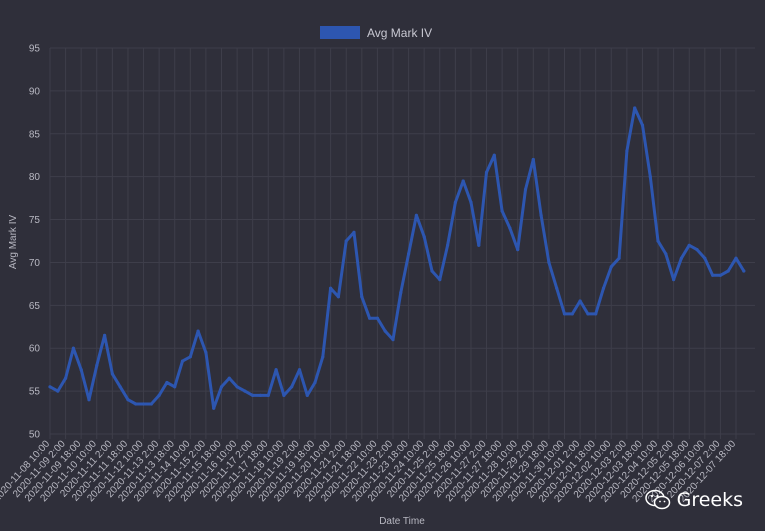 The height and width of the screenshot is (531, 765). What do you see at coordinates (402, 521) in the screenshot?
I see `x-axis-title: Date Time` at bounding box center [402, 521].